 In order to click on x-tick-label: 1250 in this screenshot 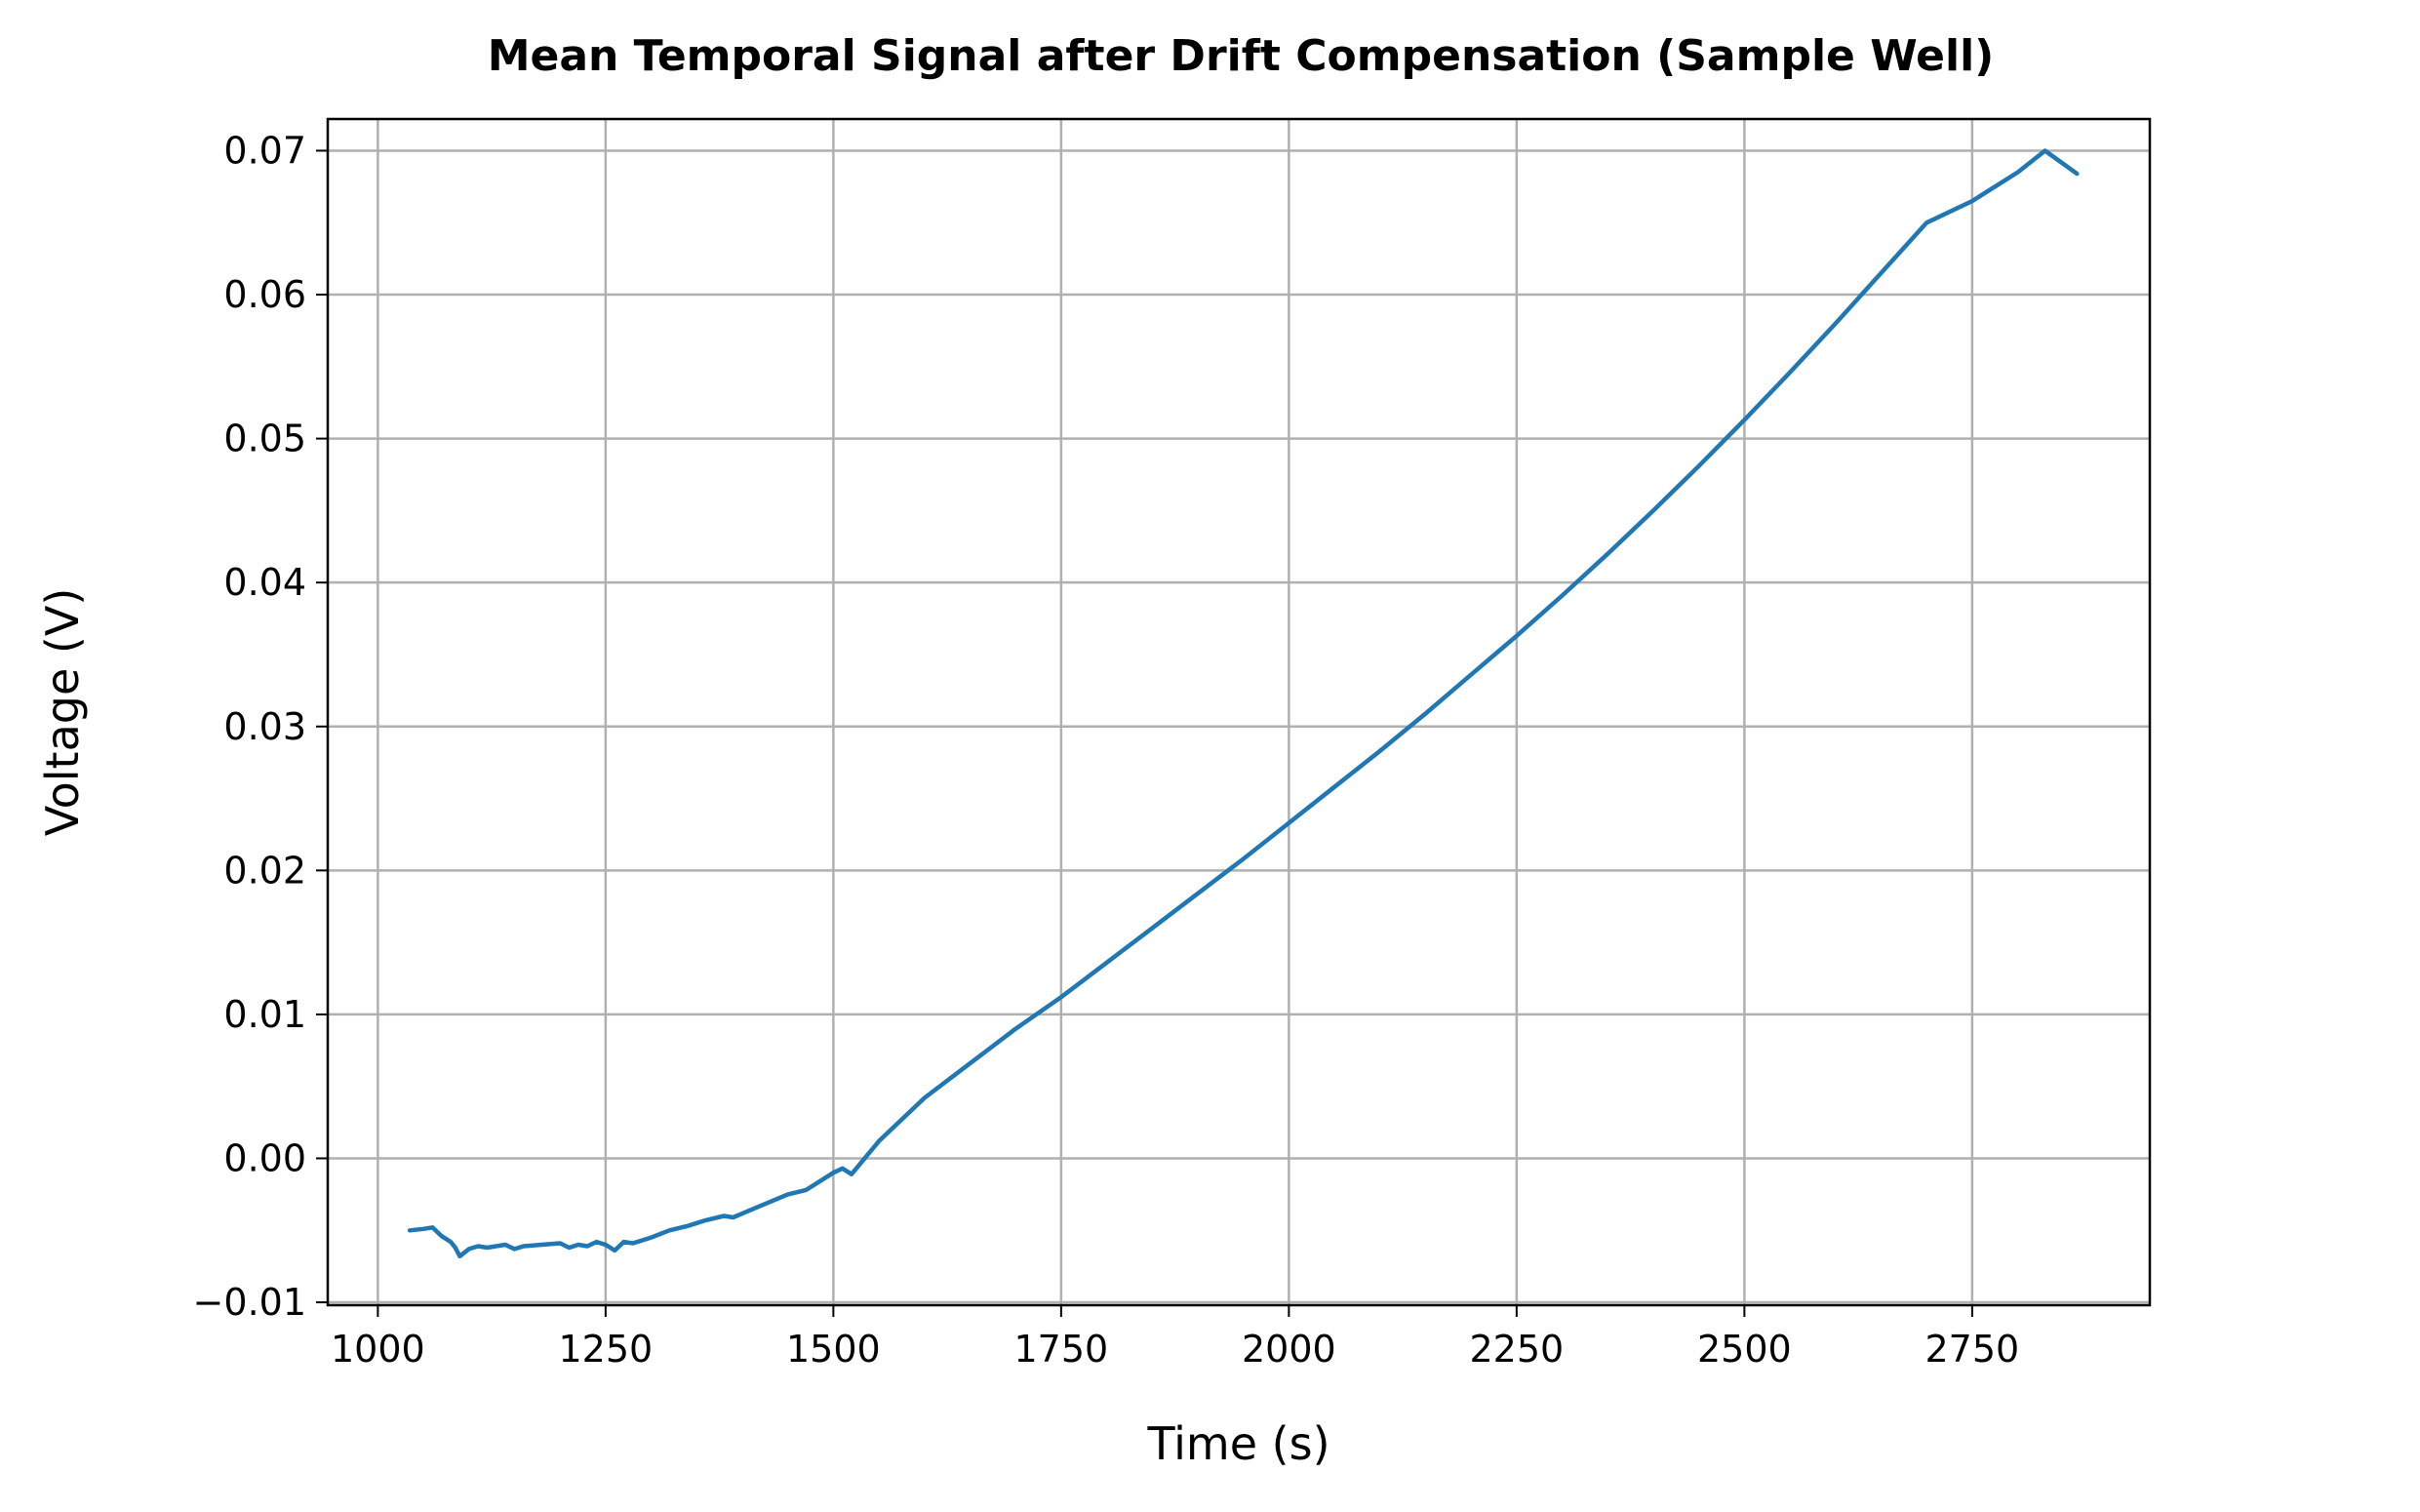, I will do `click(606, 1349)`.